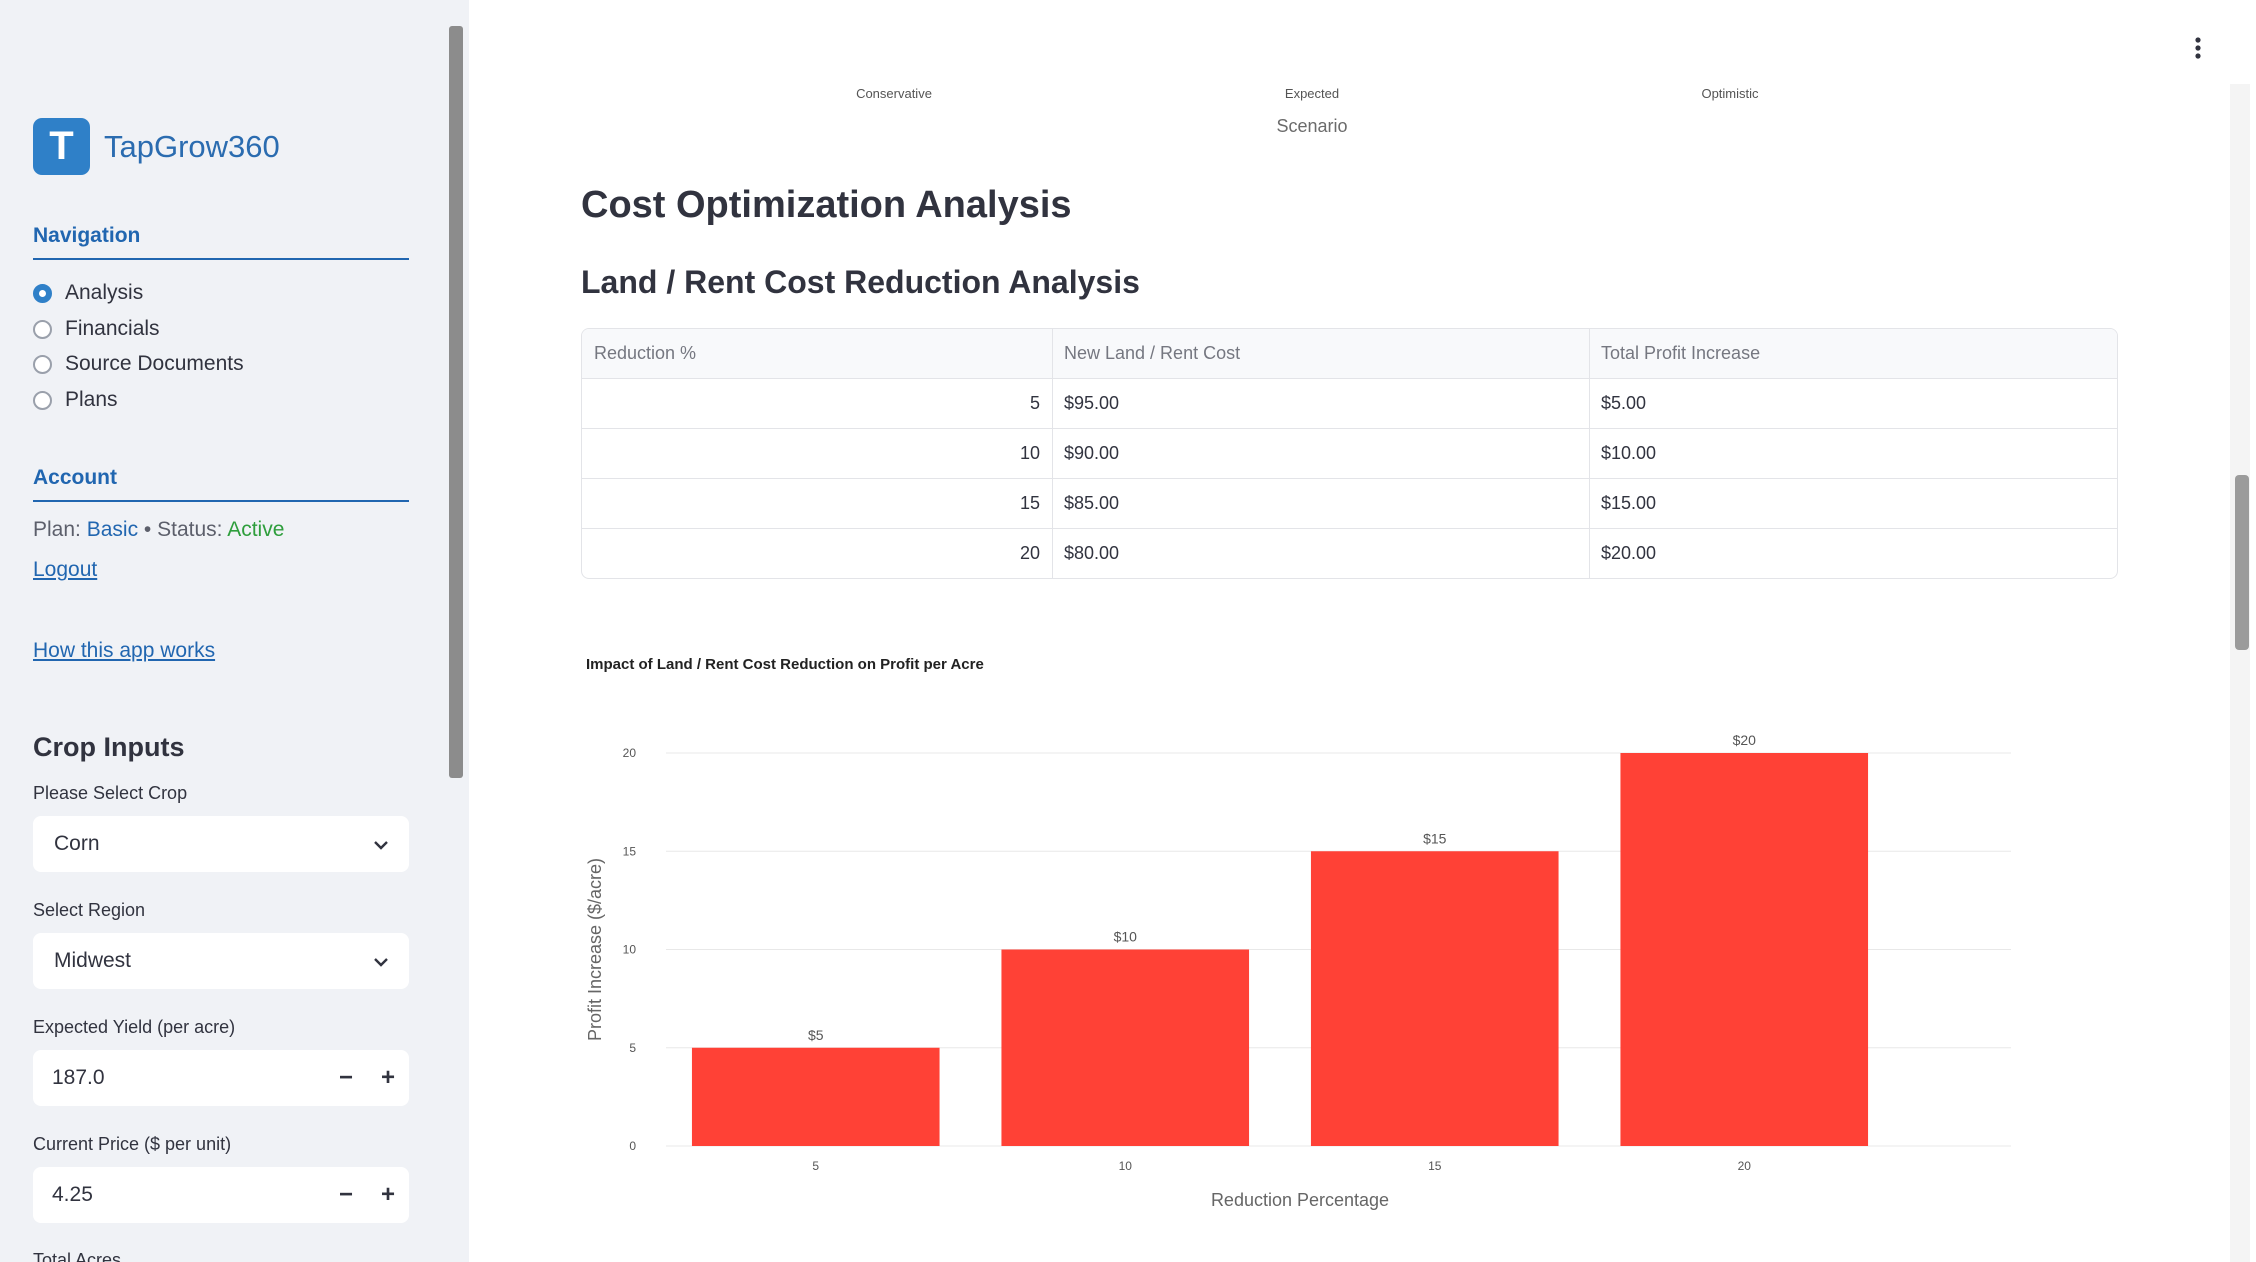  What do you see at coordinates (93, 960) in the screenshot?
I see `region-select-value: Midwest` at bounding box center [93, 960].